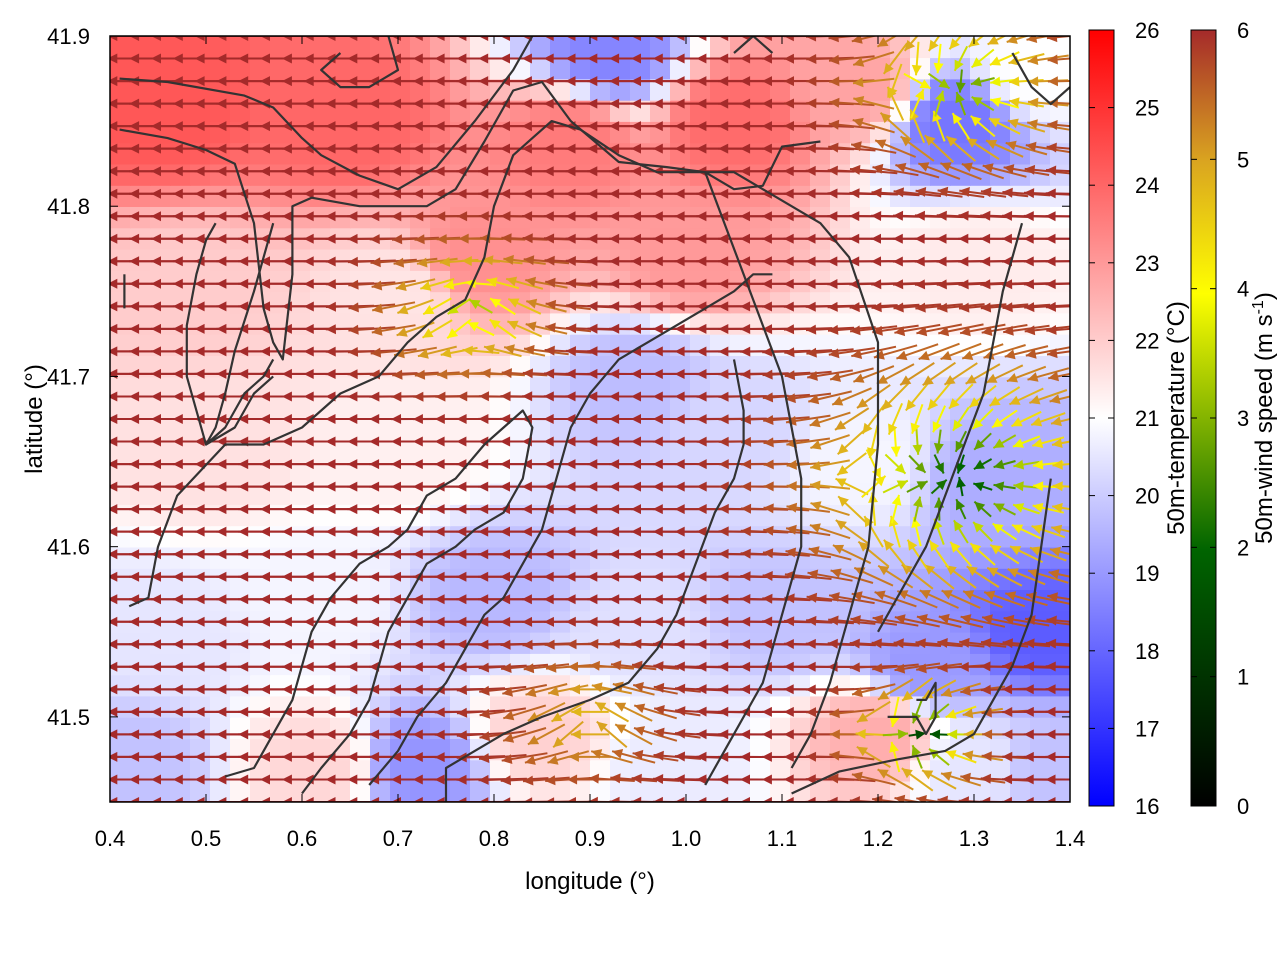  I want to click on colorbar-tick-label: 16, so click(1147, 806).